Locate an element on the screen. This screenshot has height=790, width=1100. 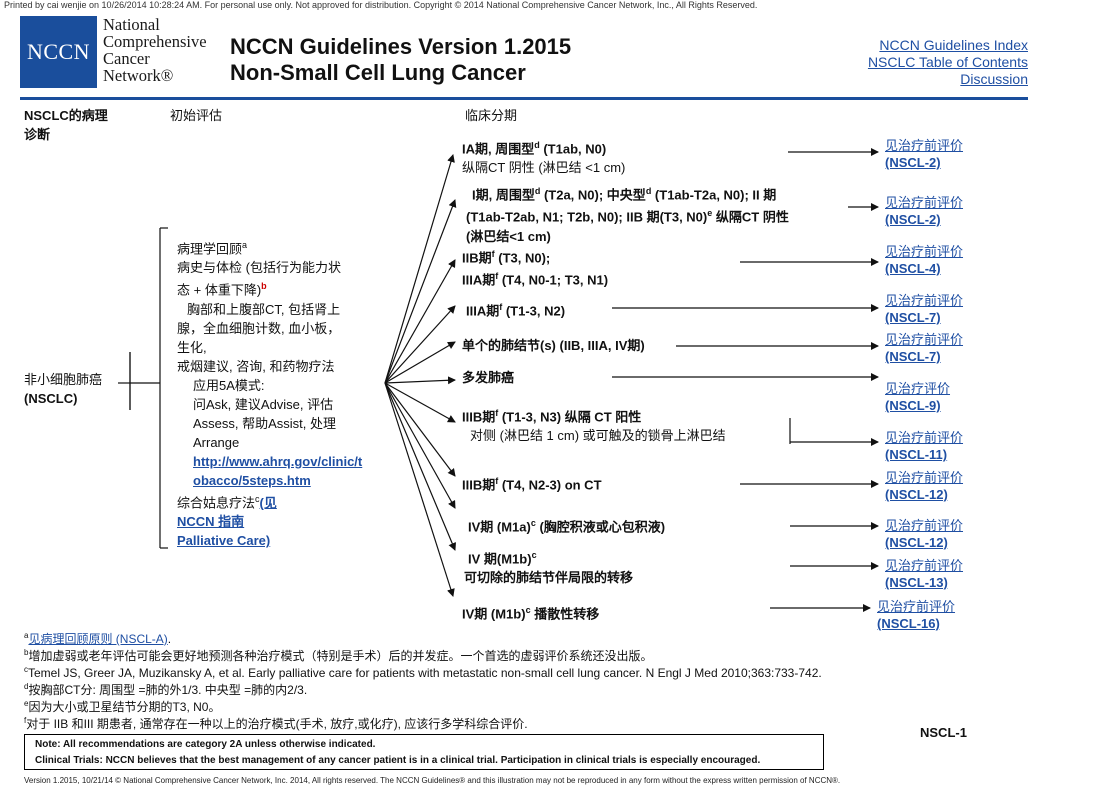
eval-line: 胸部和上腹部CT, 包括肾上 is located at coordinates (264, 309).